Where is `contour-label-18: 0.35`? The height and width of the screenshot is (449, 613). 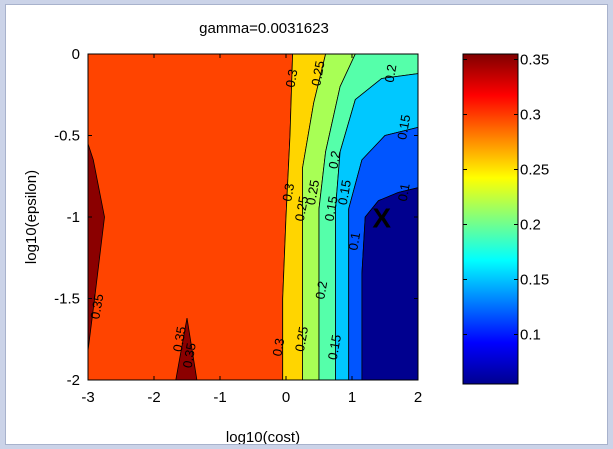
contour-label-18: 0.35 is located at coordinates (189, 356).